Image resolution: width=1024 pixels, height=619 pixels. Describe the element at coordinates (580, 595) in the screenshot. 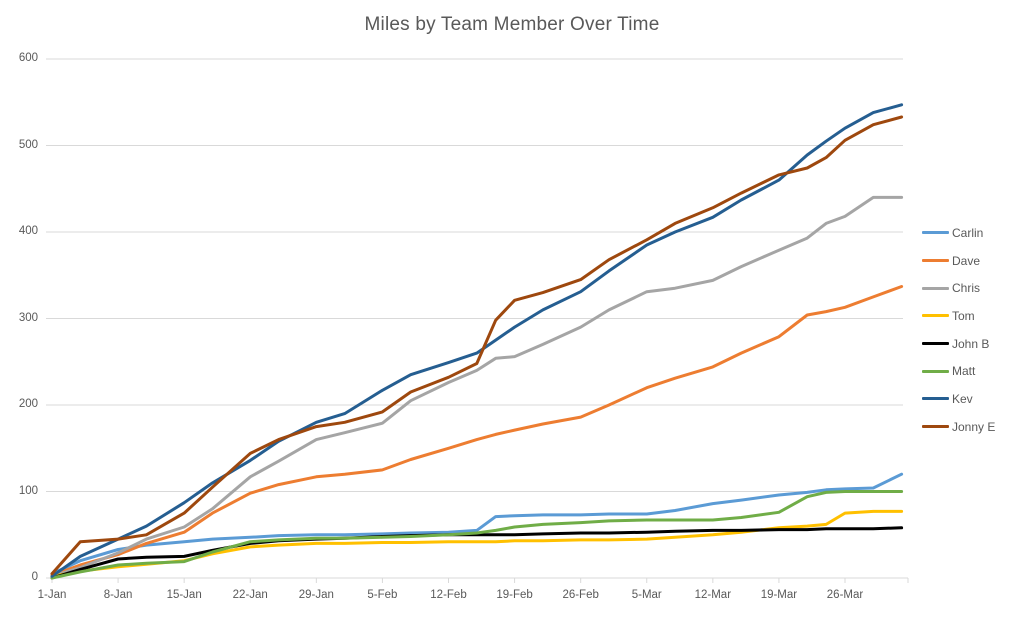

I see `x-axis-label-26-Feb: 26-Feb` at that location.